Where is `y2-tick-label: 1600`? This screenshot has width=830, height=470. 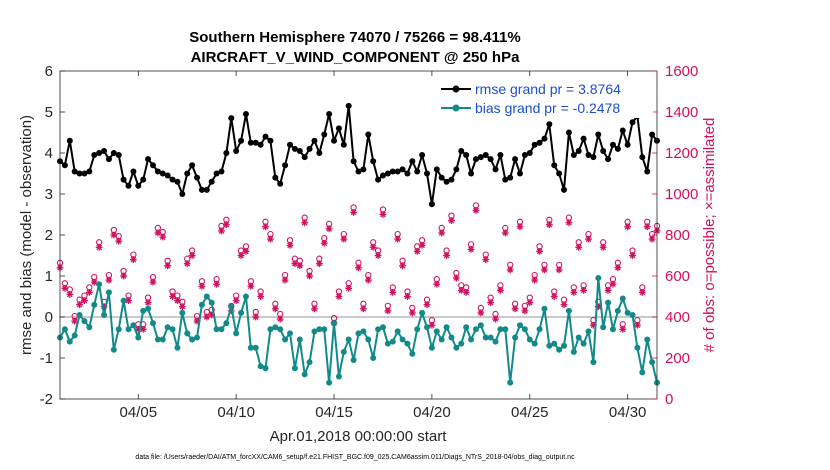 y2-tick-label: 1600 is located at coordinates (681, 71).